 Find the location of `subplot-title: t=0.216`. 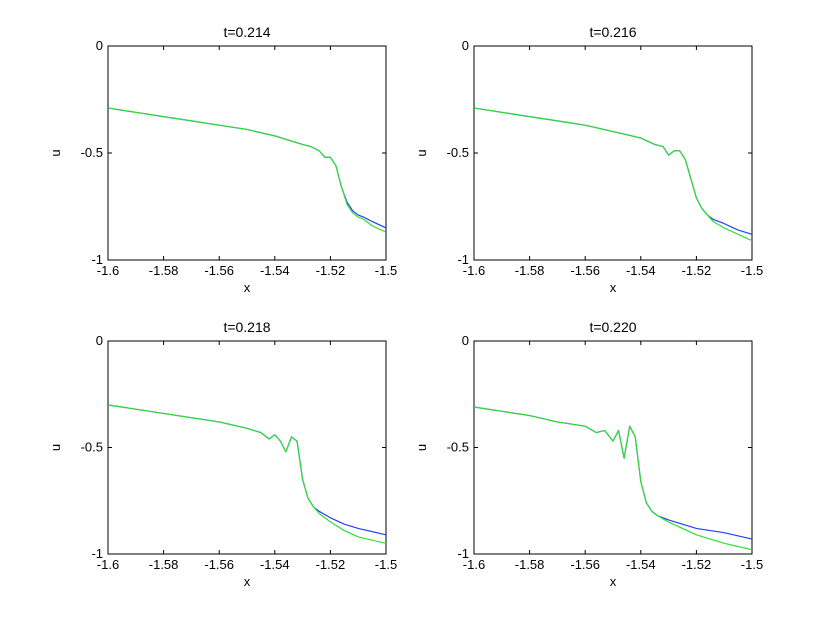

subplot-title: t=0.216 is located at coordinates (612, 32).